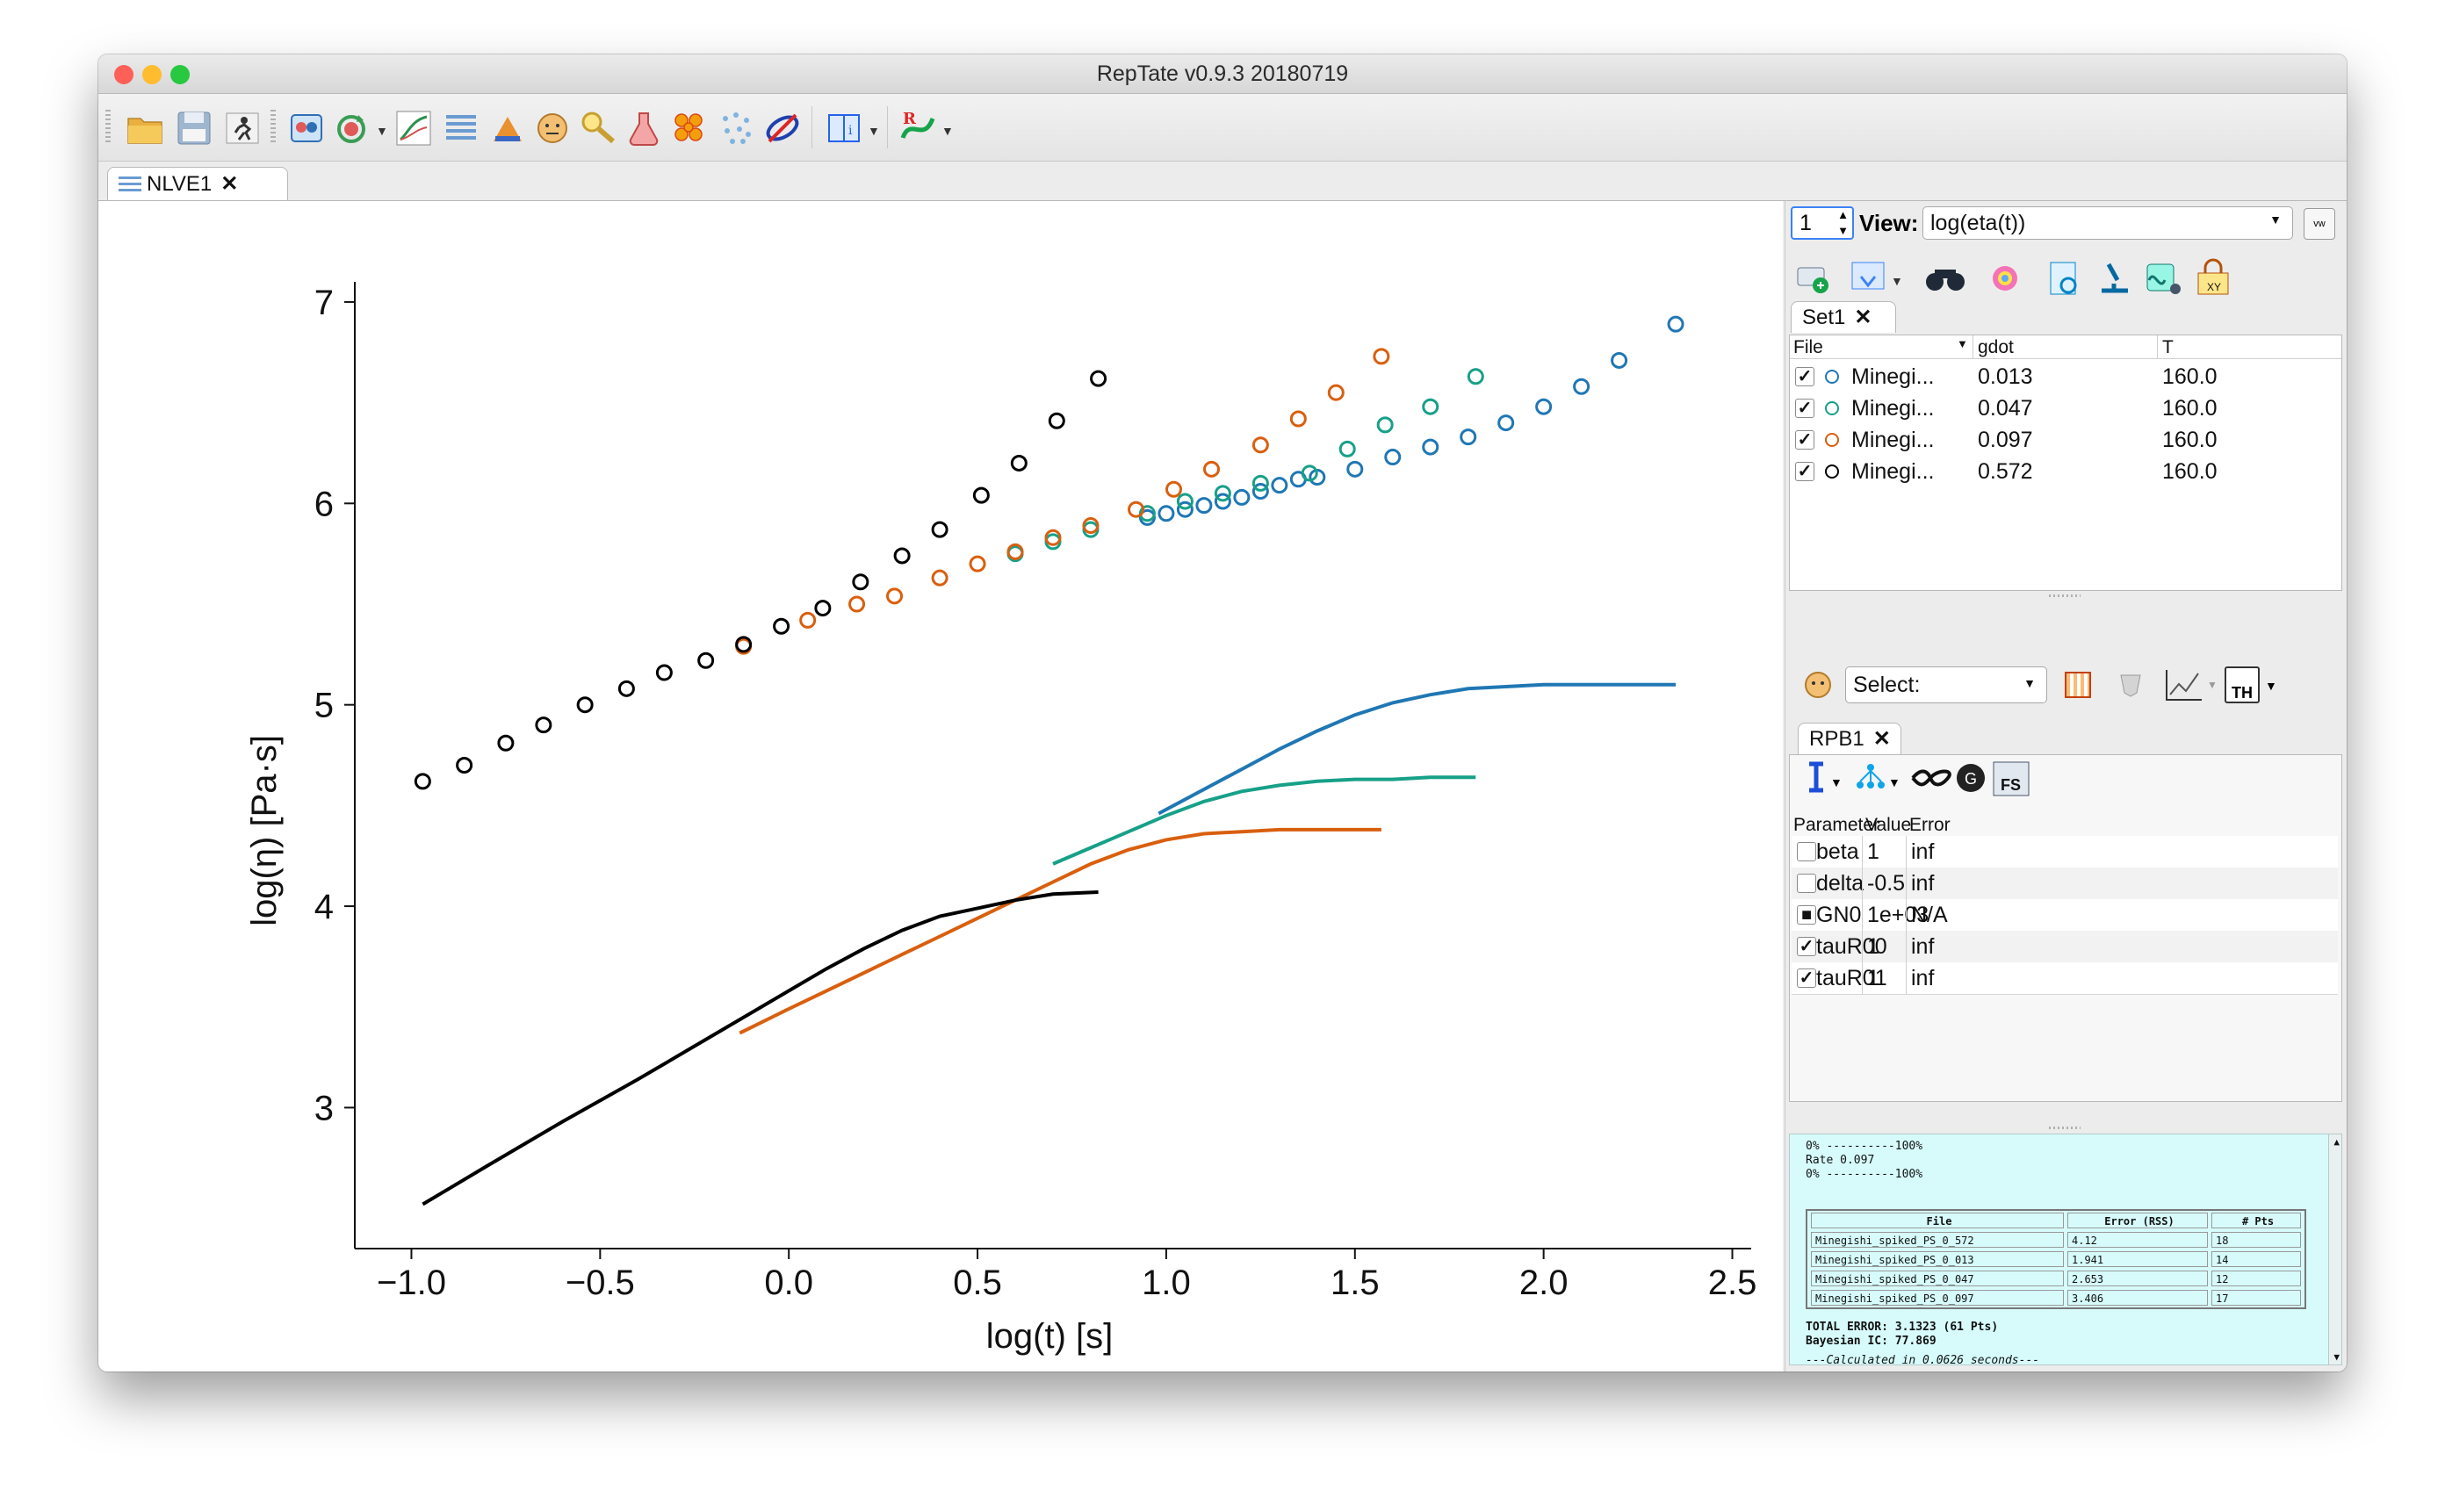  What do you see at coordinates (1902, 1327) in the screenshot?
I see `total-error: TOTAL ERROR: 3.1323 (61 Pts)` at bounding box center [1902, 1327].